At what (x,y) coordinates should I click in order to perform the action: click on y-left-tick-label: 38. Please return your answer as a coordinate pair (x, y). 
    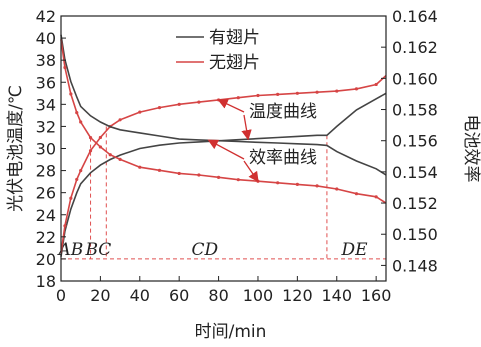
    Looking at the image, I should click on (46, 60).